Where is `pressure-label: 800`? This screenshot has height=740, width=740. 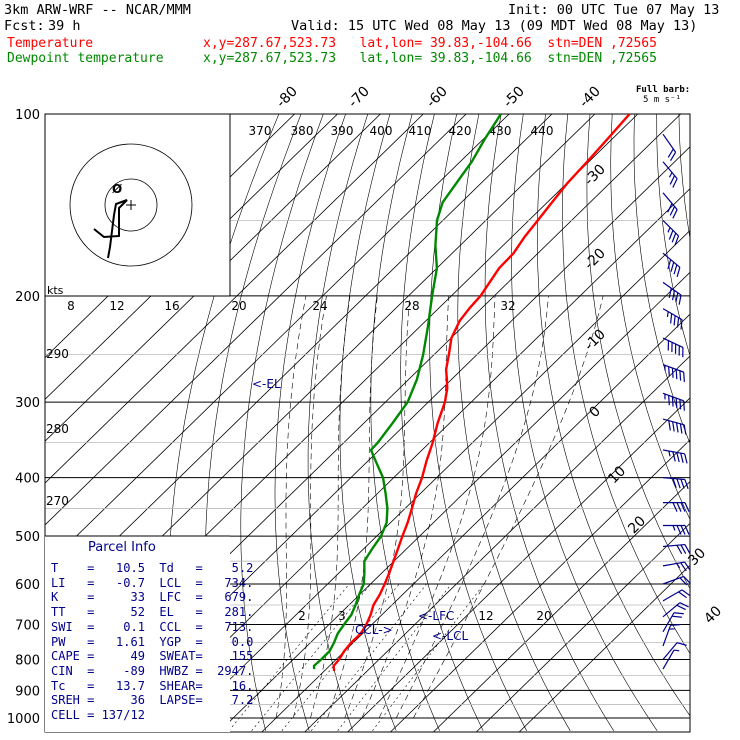
pressure-label: 800 is located at coordinates (27, 660).